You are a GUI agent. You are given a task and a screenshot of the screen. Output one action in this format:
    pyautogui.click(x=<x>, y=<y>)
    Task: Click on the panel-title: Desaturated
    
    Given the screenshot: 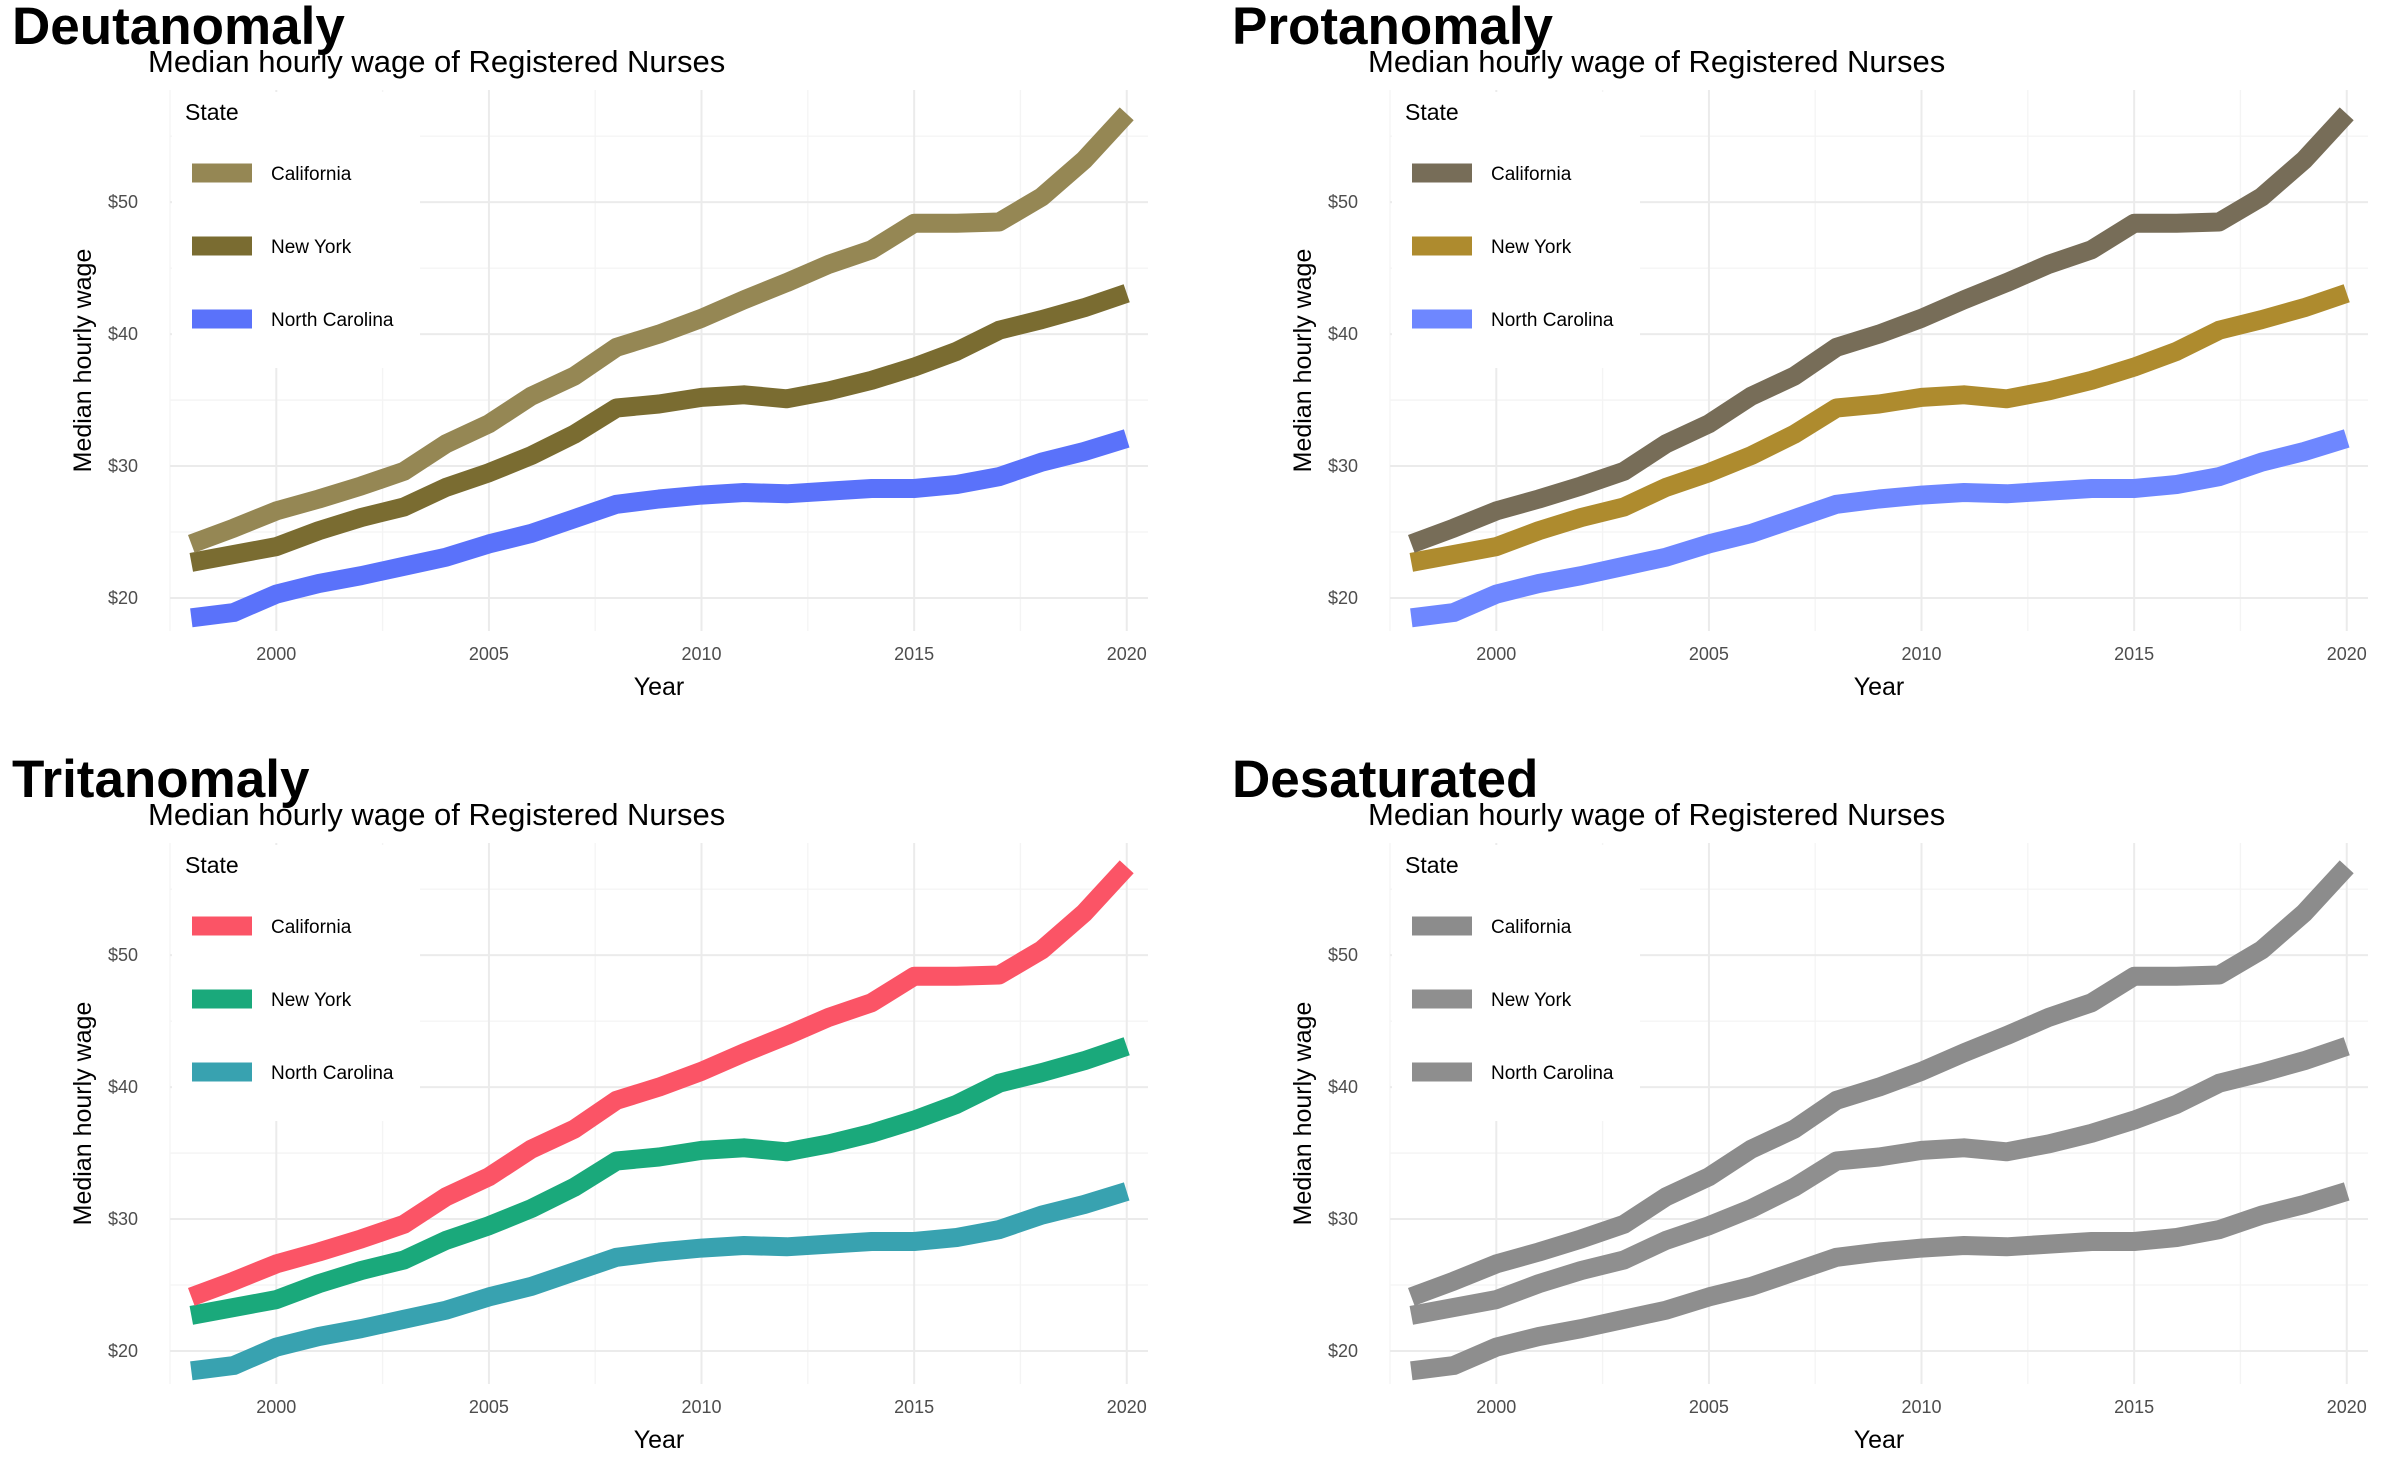 What is the action you would take?
    pyautogui.click(x=1385, y=779)
    